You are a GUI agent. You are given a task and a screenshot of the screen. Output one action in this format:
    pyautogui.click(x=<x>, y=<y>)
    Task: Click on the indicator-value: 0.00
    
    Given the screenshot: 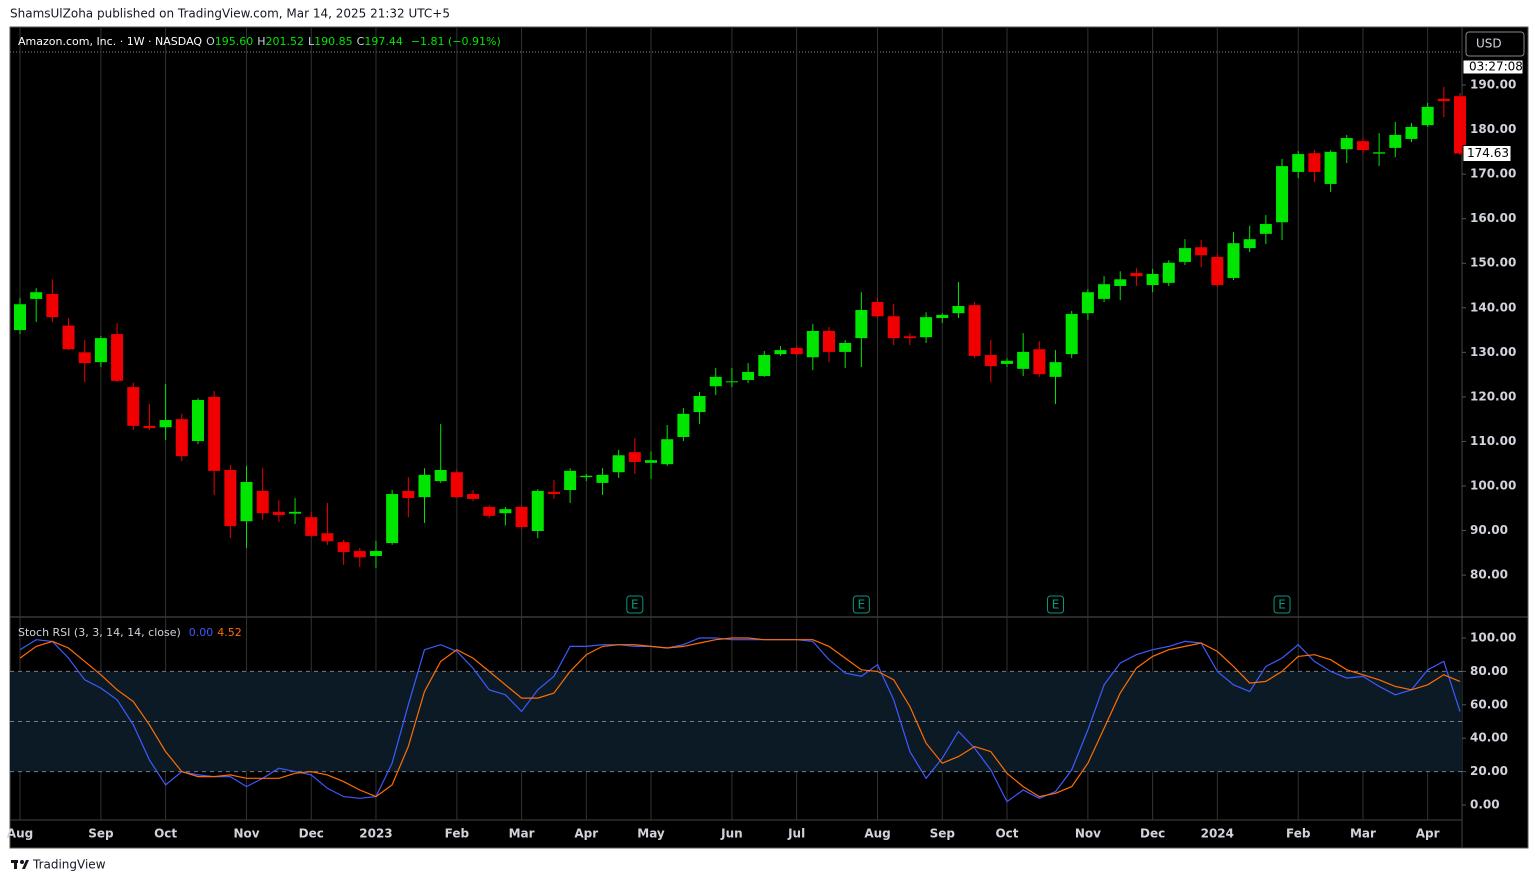 What is the action you would take?
    pyautogui.click(x=201, y=632)
    